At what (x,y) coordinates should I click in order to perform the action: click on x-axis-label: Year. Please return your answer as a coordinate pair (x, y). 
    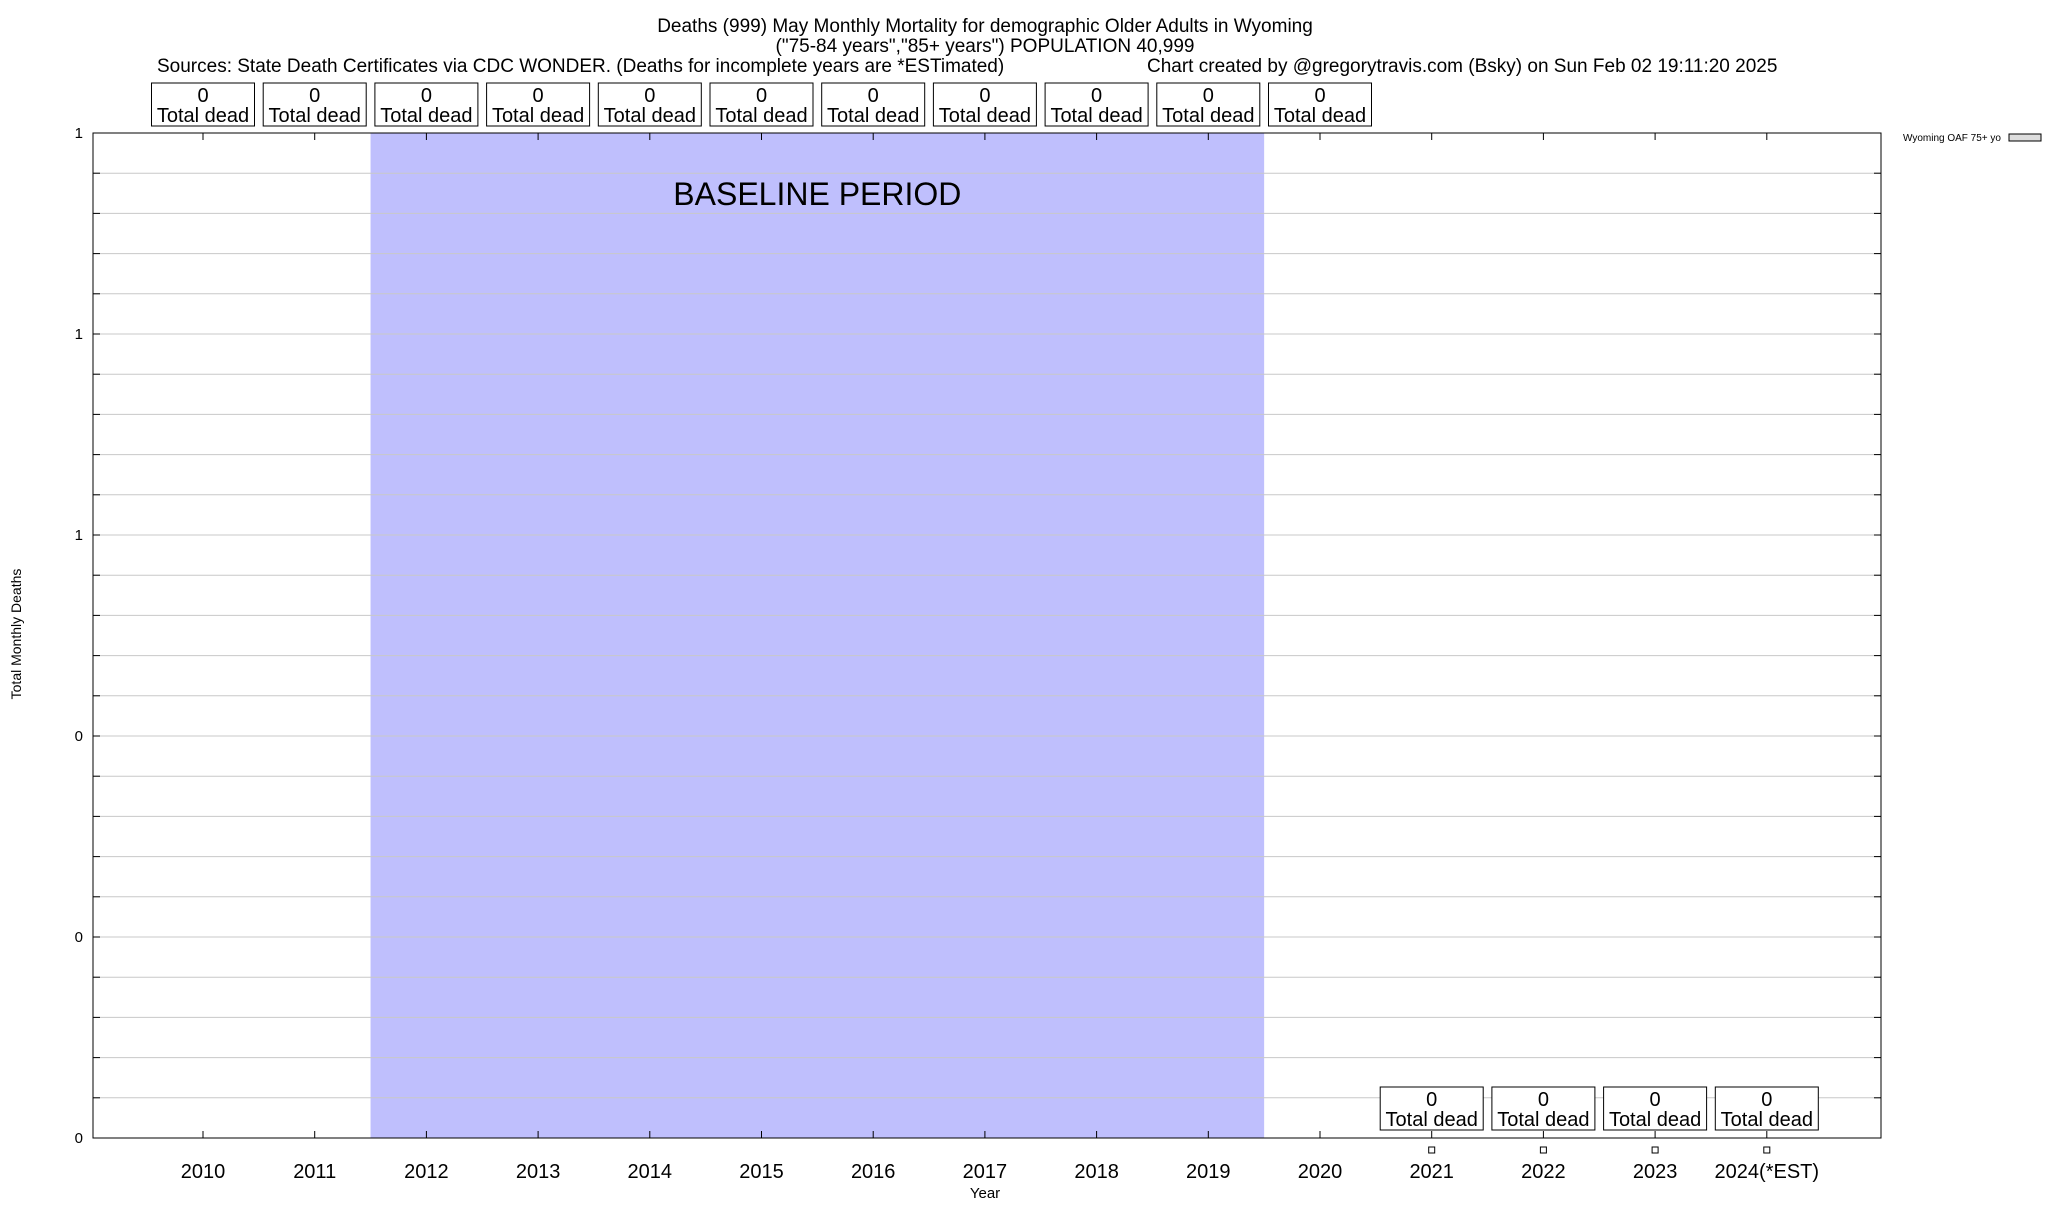
    Looking at the image, I should click on (985, 1192).